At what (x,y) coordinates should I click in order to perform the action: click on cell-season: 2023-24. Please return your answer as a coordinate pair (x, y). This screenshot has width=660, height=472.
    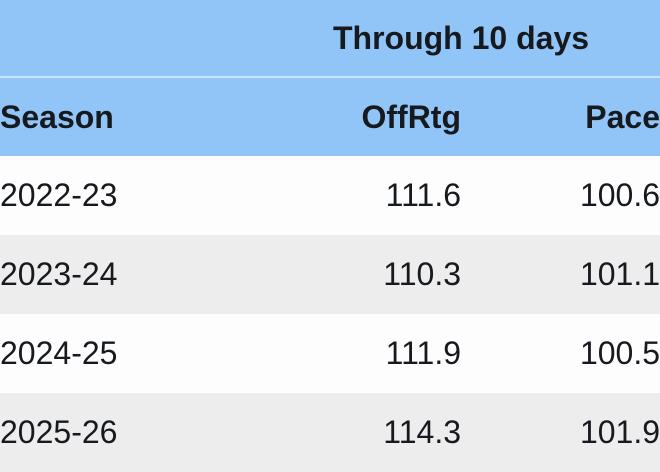
    Looking at the image, I should click on (59, 274).